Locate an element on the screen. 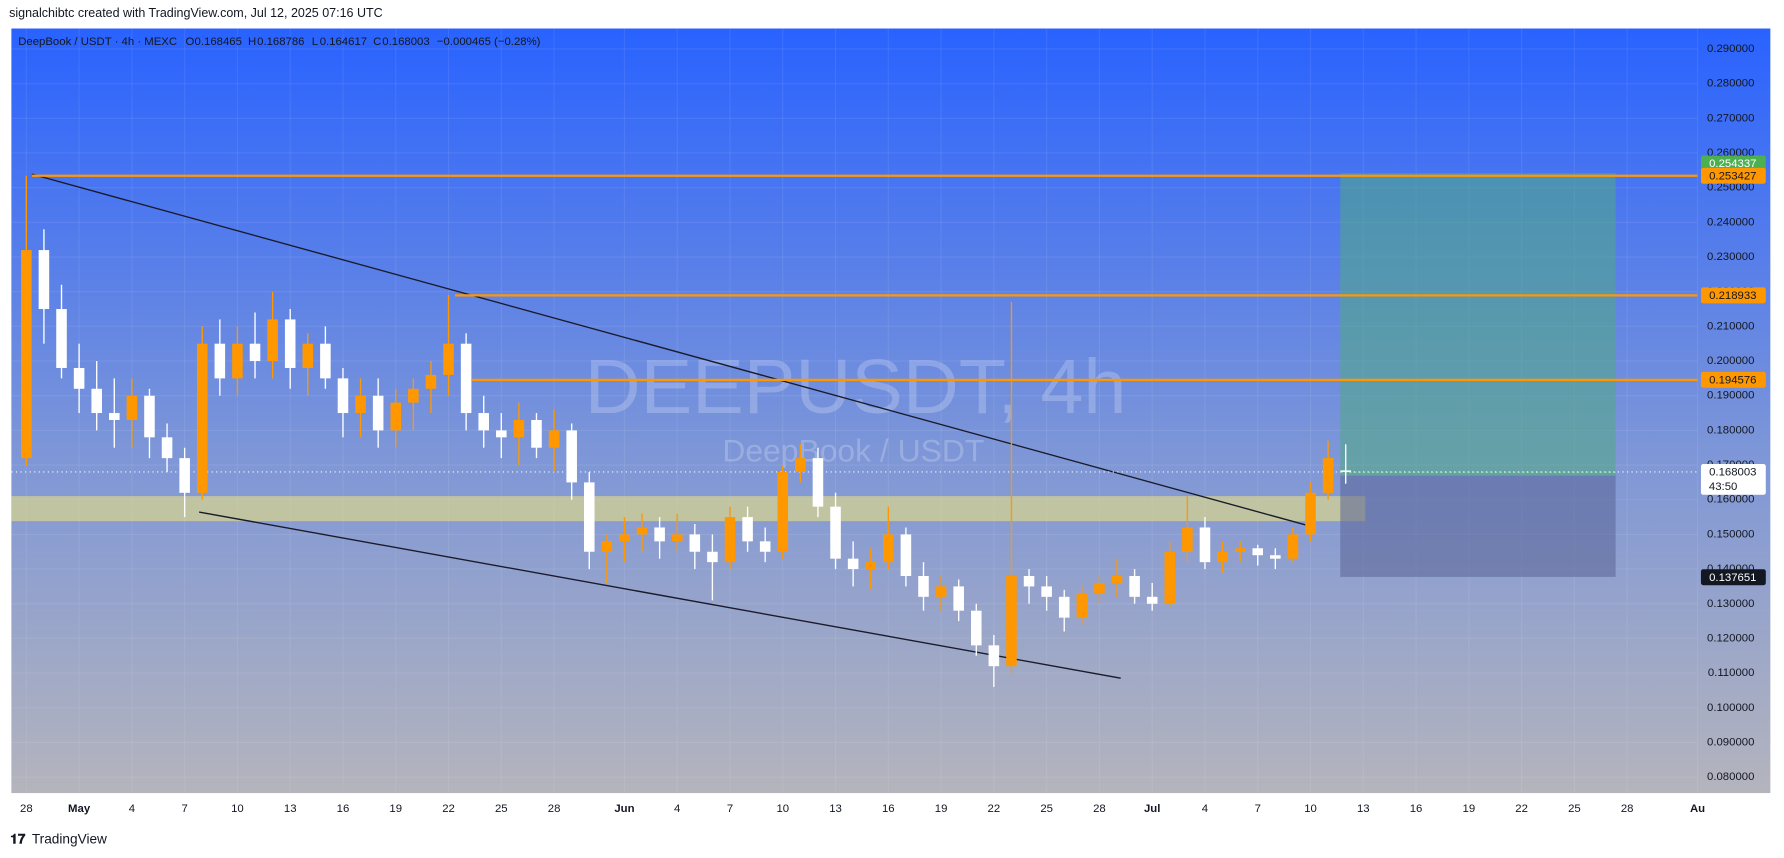 This screenshot has height=858, width=1784. y-tick-label: 0.280000 is located at coordinates (1730, 84).